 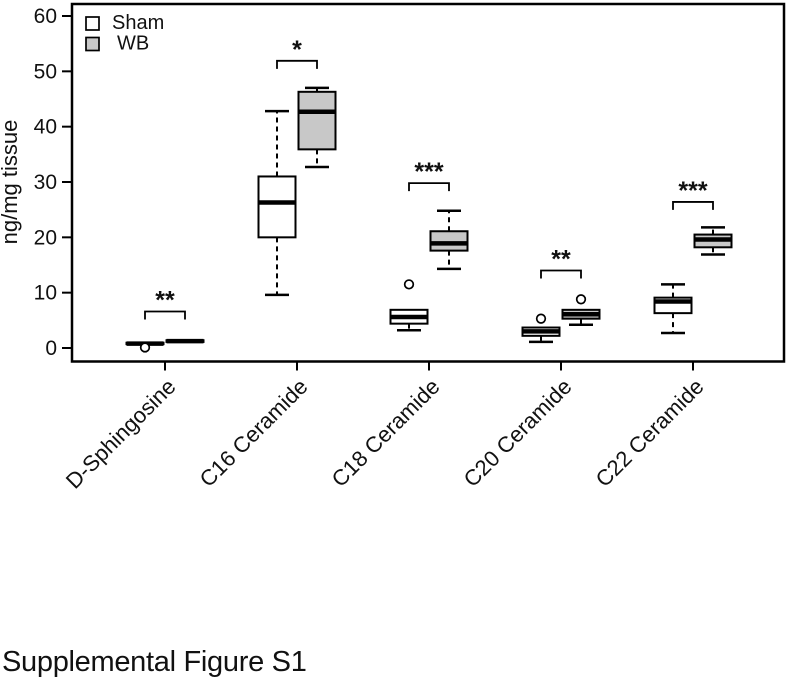 I want to click on y-tick-label: 20, so click(x=45, y=237).